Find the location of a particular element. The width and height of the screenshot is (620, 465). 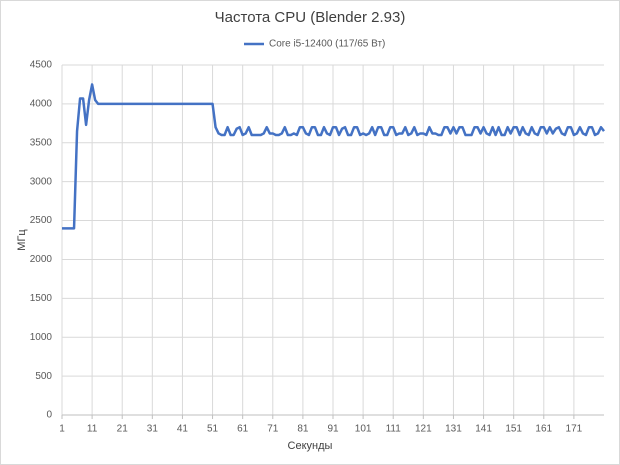

x-tick-label: 111 is located at coordinates (394, 429).